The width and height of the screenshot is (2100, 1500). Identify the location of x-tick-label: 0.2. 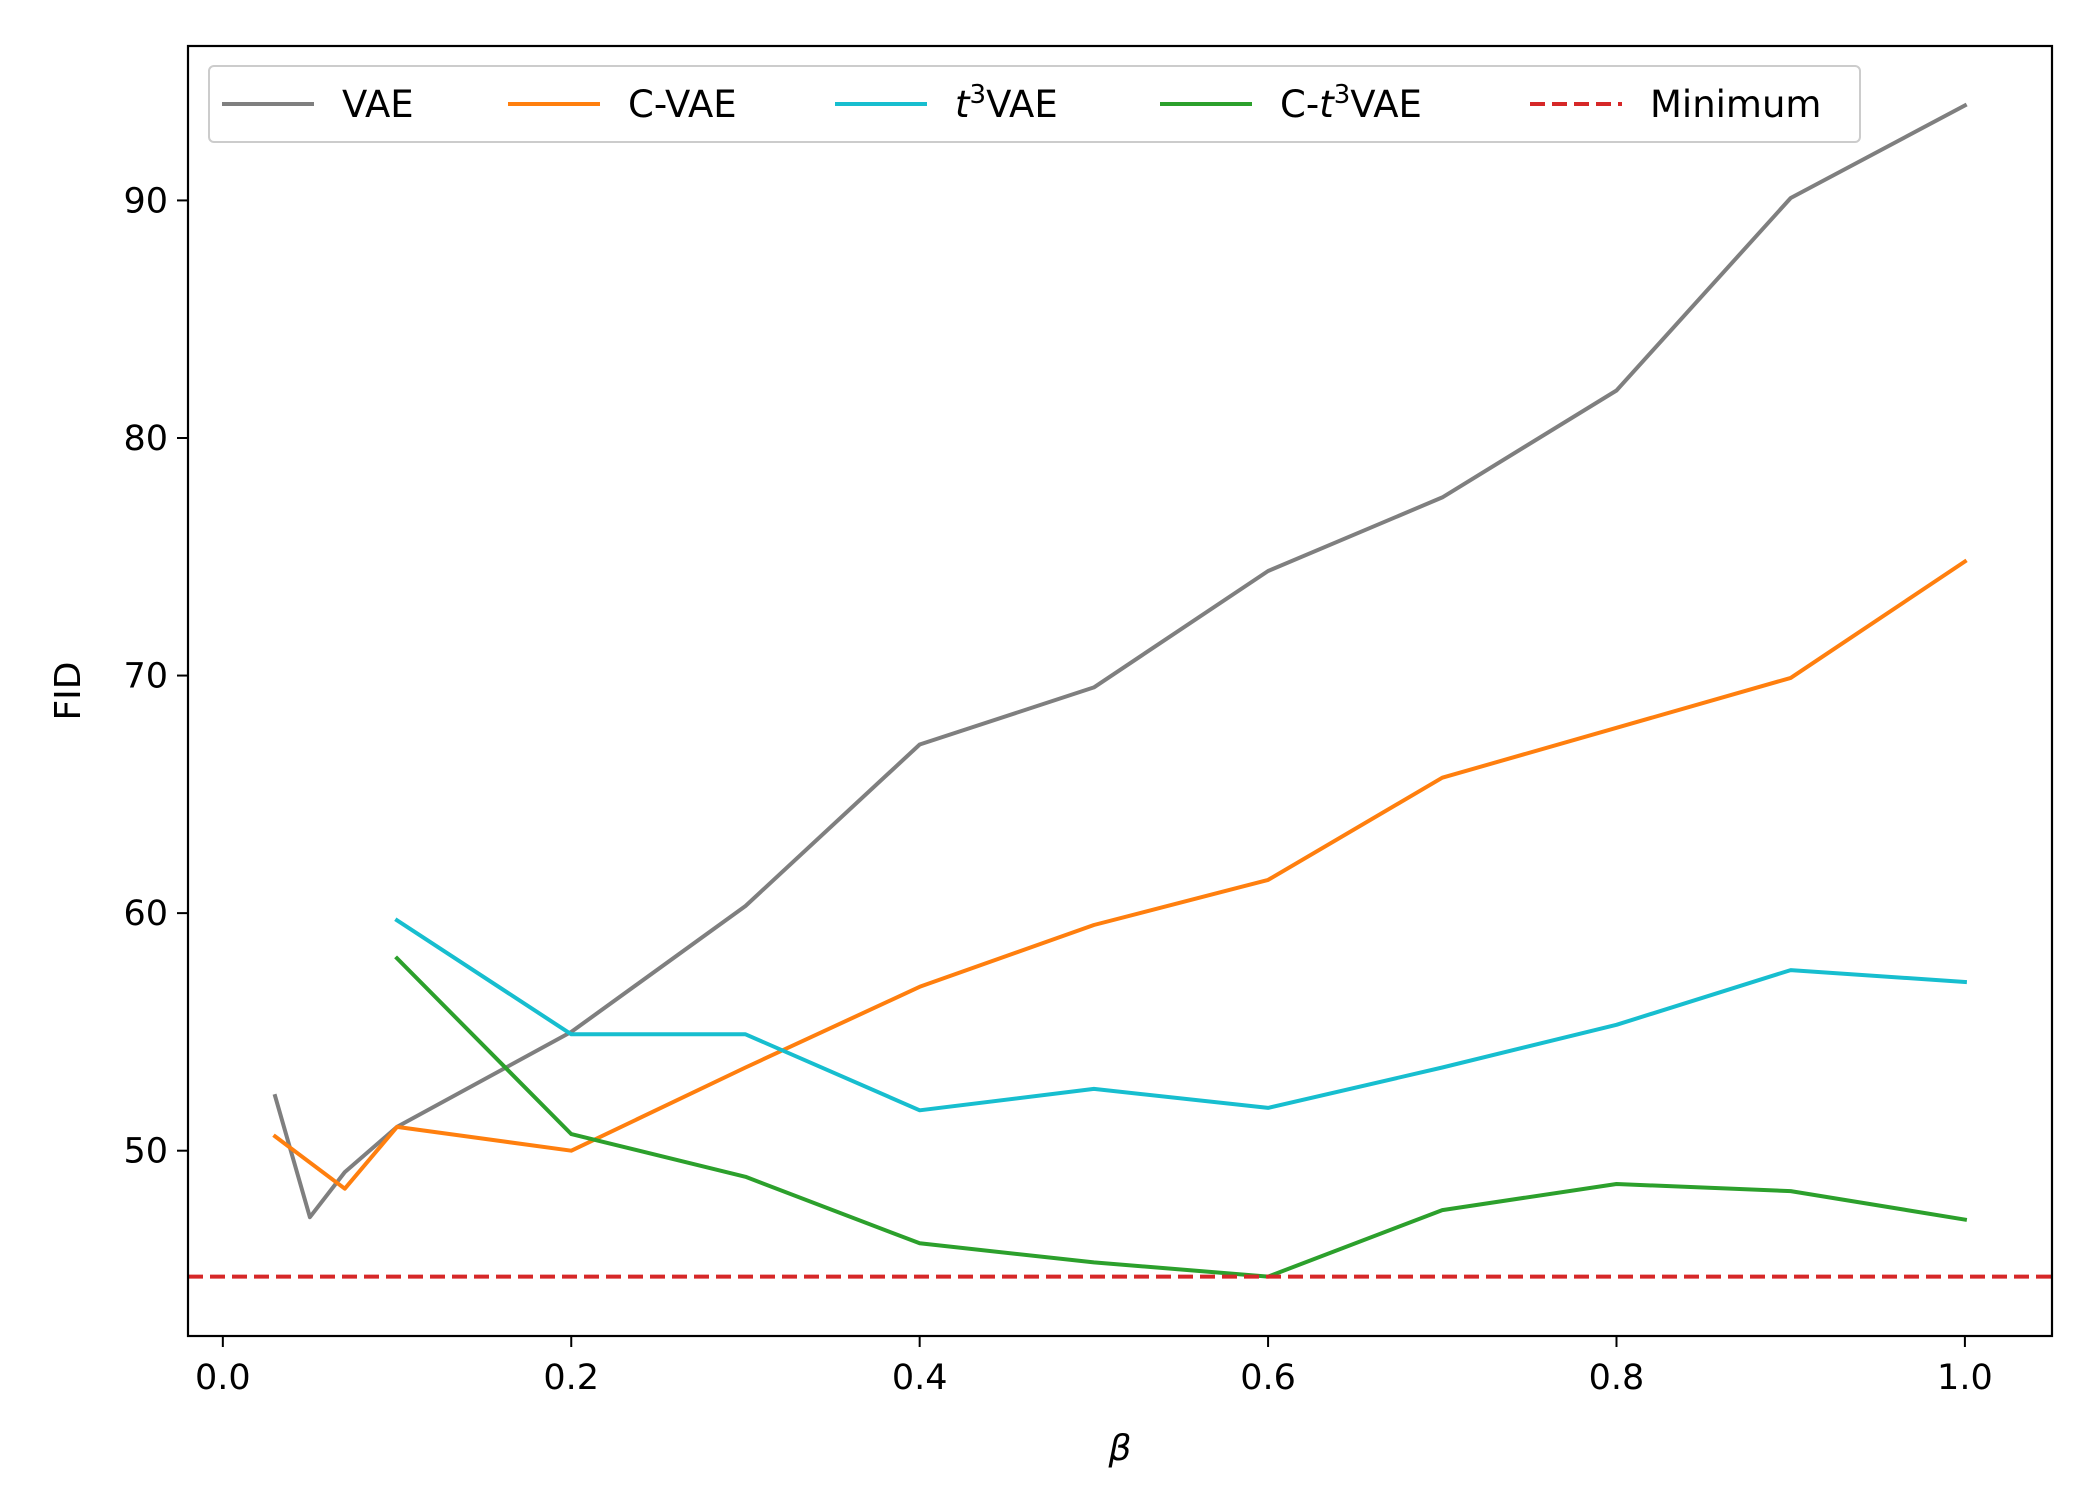
(571, 1378).